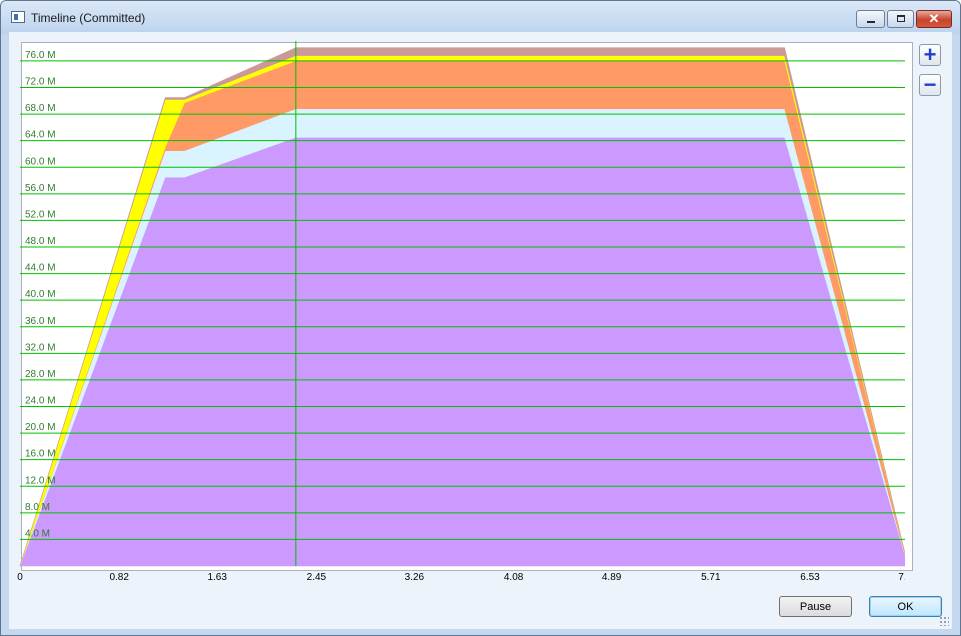 The image size is (961, 636). What do you see at coordinates (711, 577) in the screenshot?
I see `x-tick-label: 5.71` at bounding box center [711, 577].